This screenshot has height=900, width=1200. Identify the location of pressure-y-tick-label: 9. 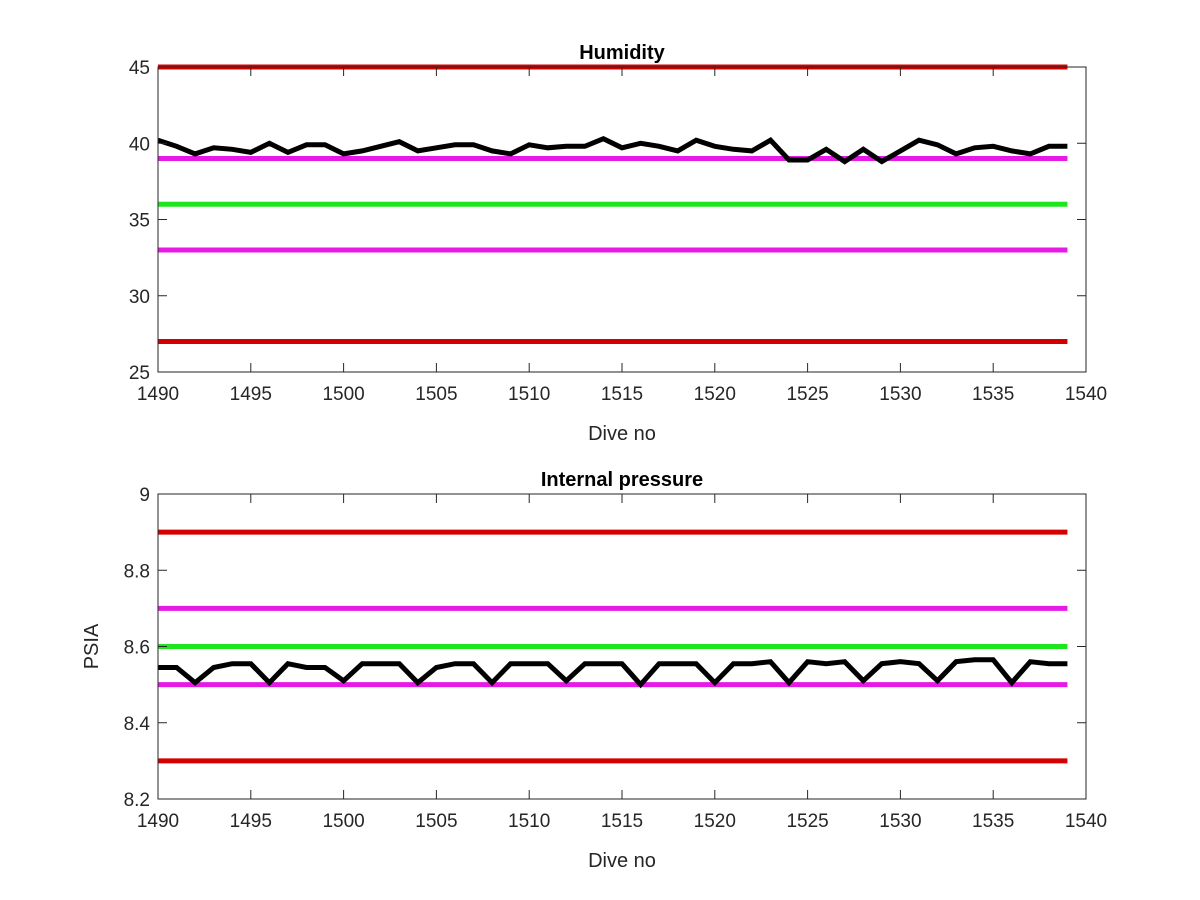
(144, 495).